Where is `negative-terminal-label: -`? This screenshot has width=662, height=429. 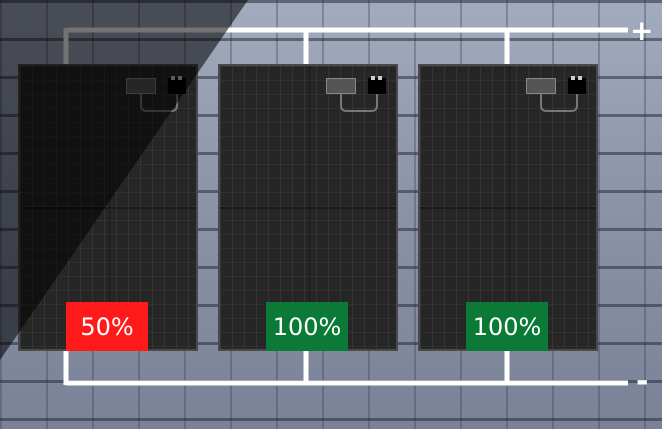
negative-terminal-label: - is located at coordinates (642, 381).